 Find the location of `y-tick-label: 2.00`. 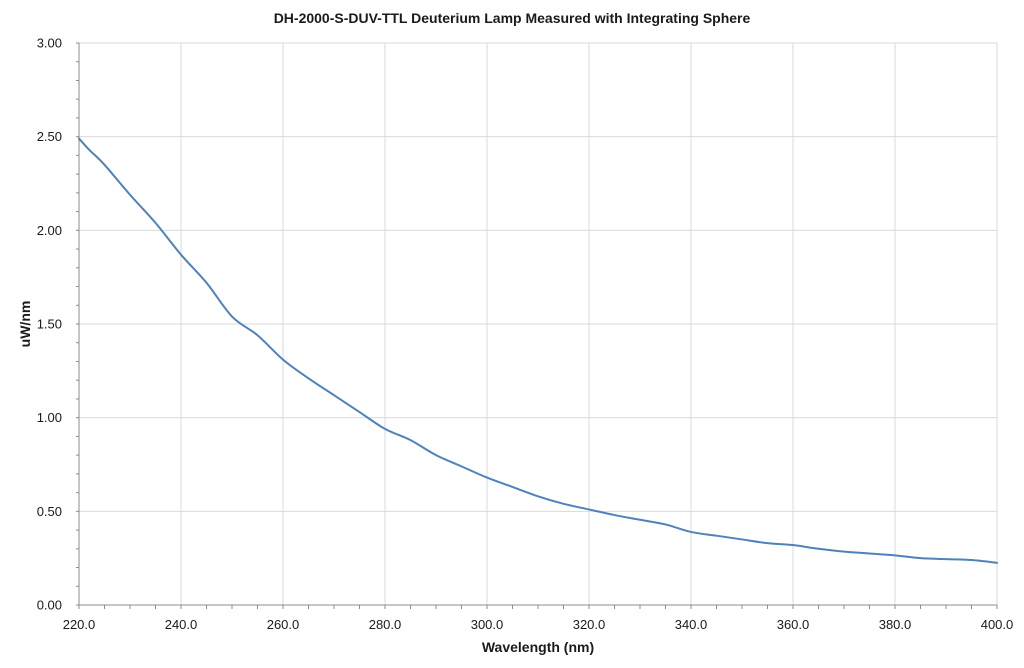

y-tick-label: 2.00 is located at coordinates (49, 230).